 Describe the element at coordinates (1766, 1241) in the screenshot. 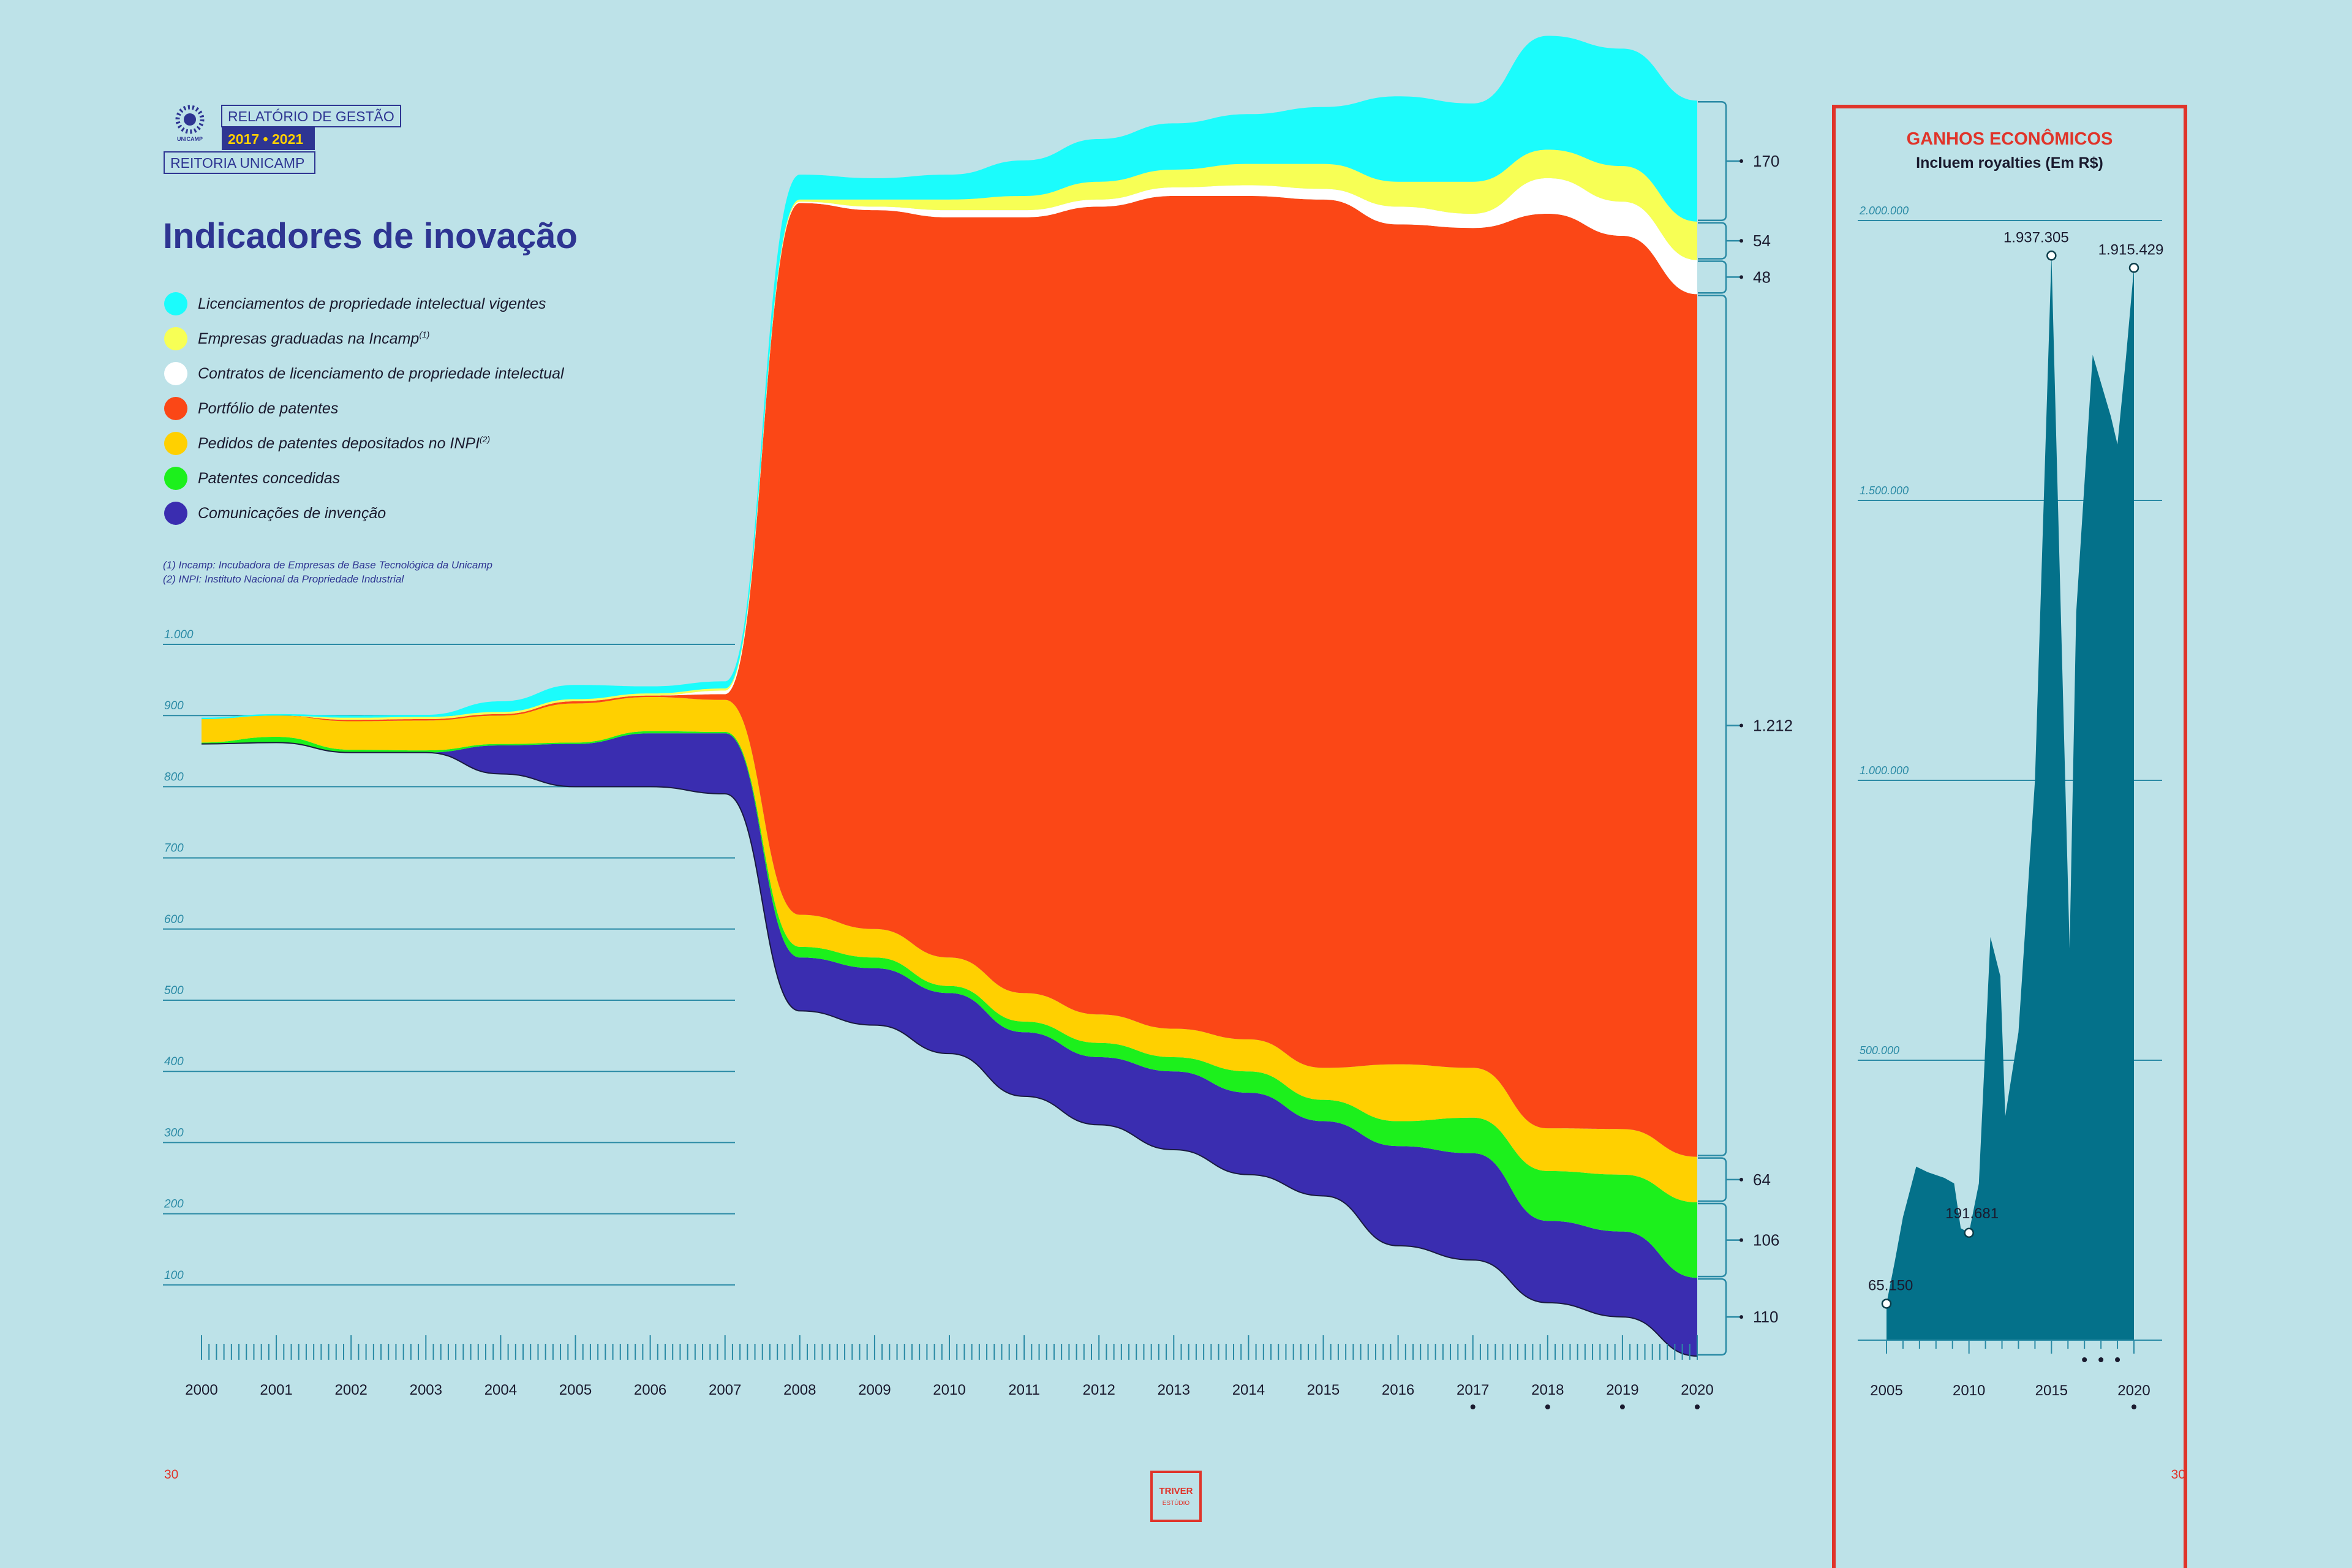

I see `end-label: 106` at that location.